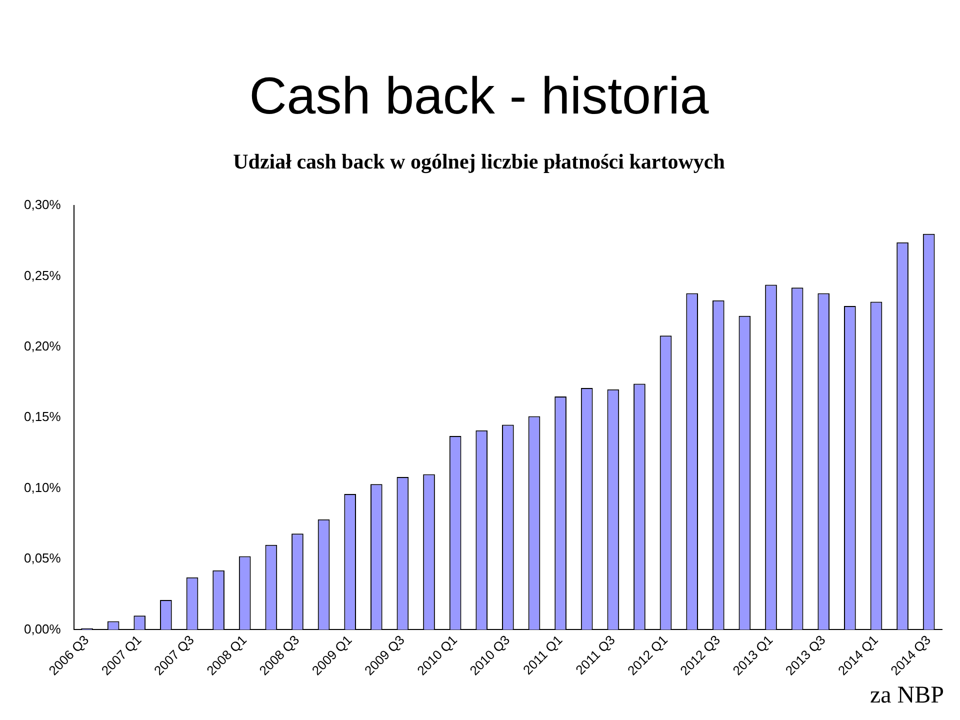  Describe the element at coordinates (43, 558) in the screenshot. I see `y-tick-label: 0,05%` at that location.